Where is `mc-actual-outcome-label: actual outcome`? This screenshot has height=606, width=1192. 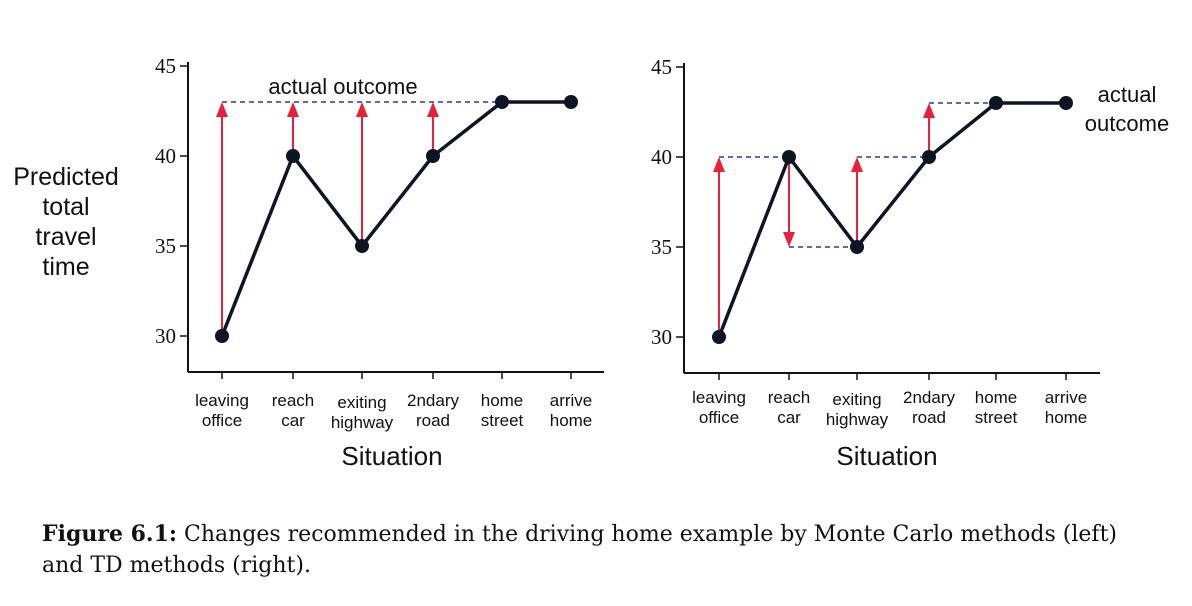 mc-actual-outcome-label: actual outcome is located at coordinates (342, 86).